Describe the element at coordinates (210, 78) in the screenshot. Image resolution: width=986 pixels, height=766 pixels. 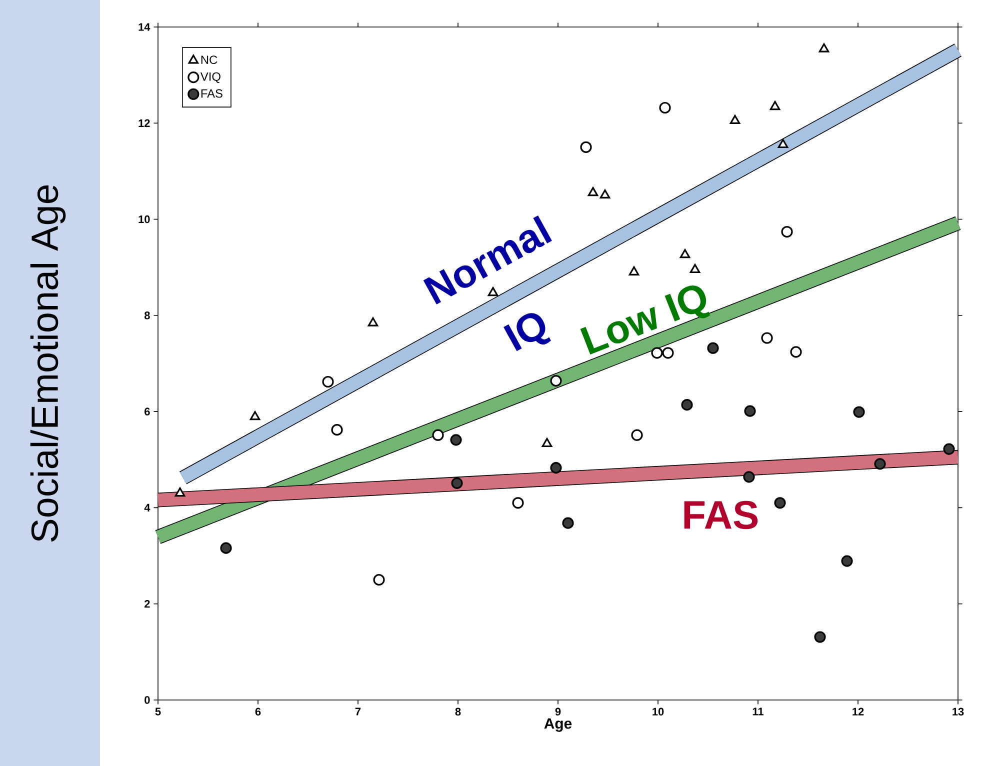
I see `legend-label: VIQ` at that location.